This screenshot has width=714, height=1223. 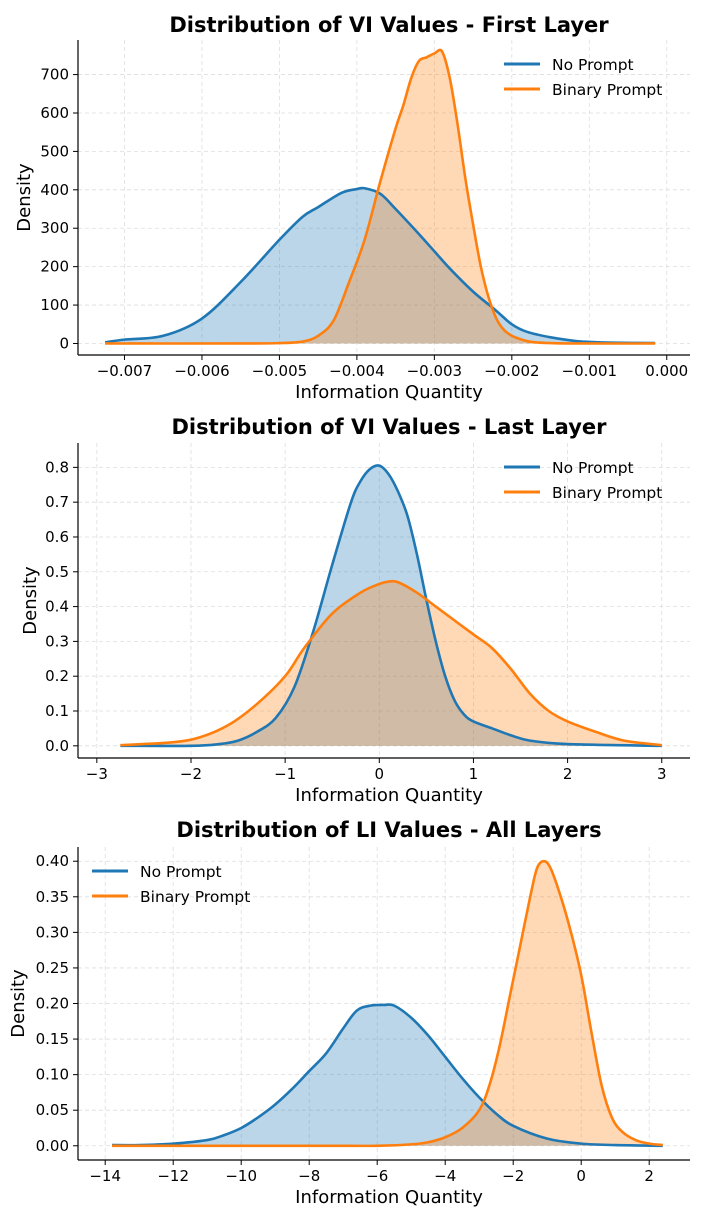 What do you see at coordinates (57, 711) in the screenshot?
I see `y-tick-label: 0.1` at bounding box center [57, 711].